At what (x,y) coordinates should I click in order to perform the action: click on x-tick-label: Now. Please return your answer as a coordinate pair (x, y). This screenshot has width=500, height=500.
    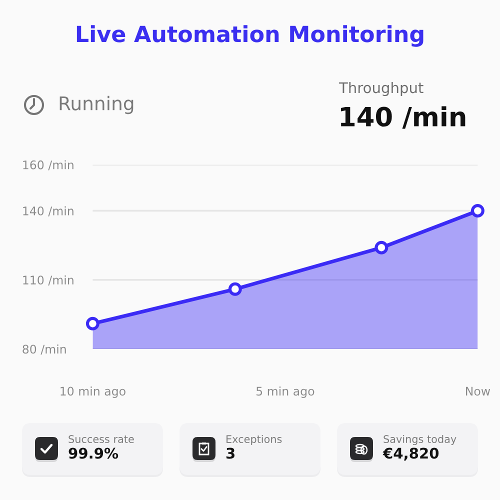
    Looking at the image, I should click on (478, 391).